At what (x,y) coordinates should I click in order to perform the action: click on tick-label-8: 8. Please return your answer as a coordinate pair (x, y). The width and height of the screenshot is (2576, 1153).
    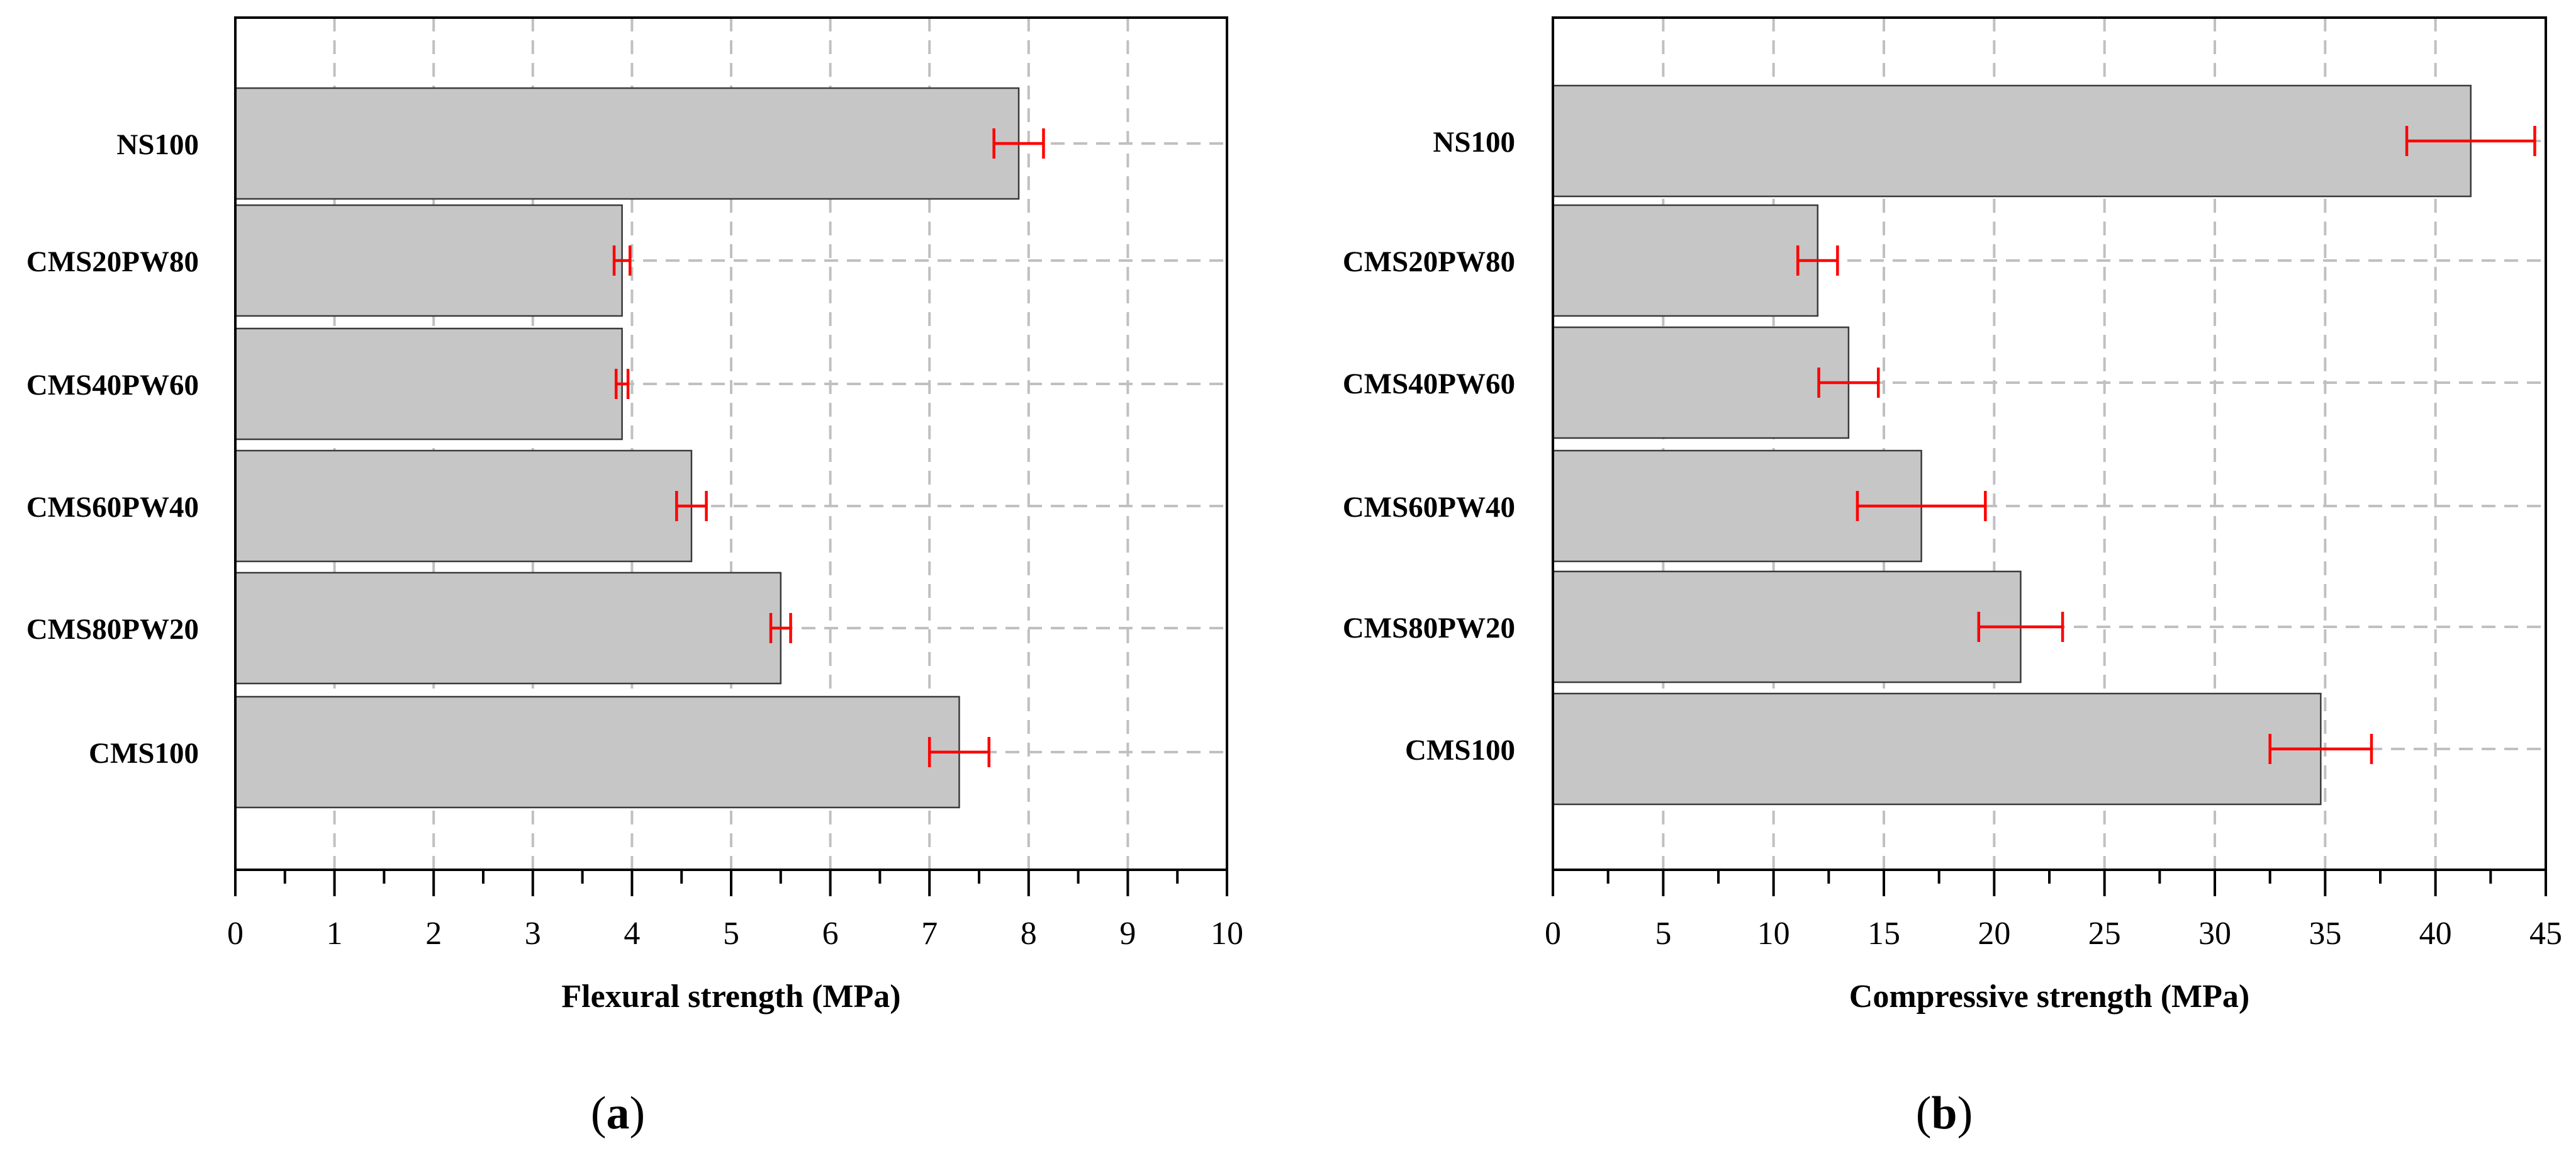
    Looking at the image, I should click on (1029, 934).